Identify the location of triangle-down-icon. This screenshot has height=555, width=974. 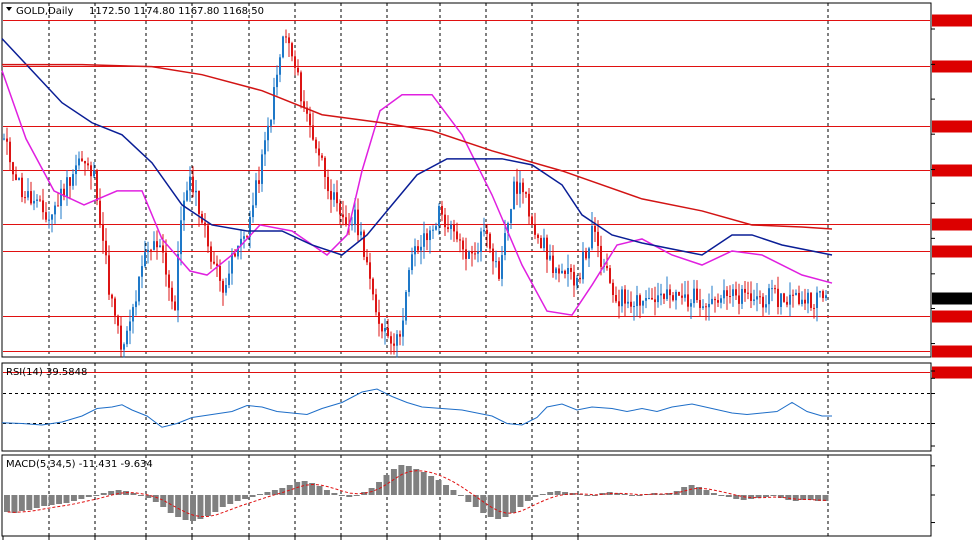
(9, 9).